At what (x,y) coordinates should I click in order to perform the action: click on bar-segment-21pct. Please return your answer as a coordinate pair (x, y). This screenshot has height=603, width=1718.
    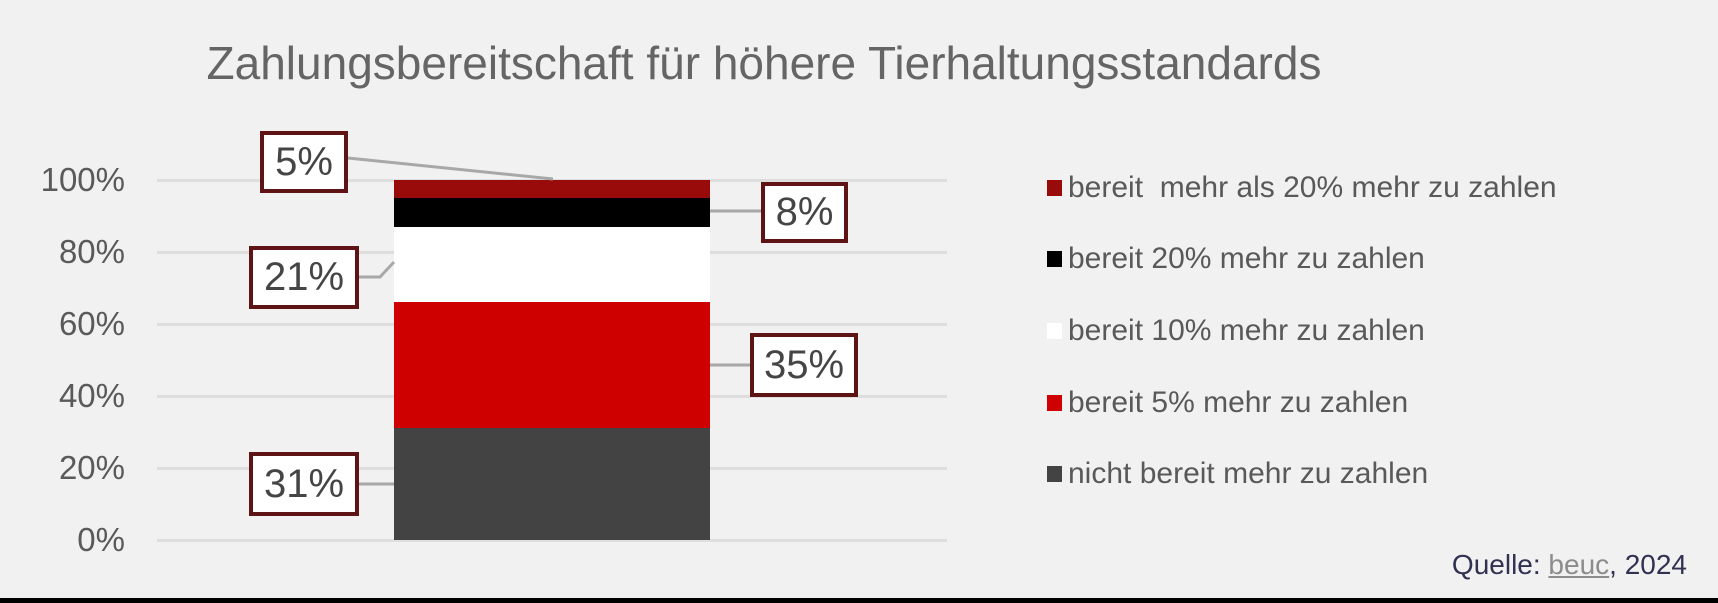
    Looking at the image, I should click on (552, 264).